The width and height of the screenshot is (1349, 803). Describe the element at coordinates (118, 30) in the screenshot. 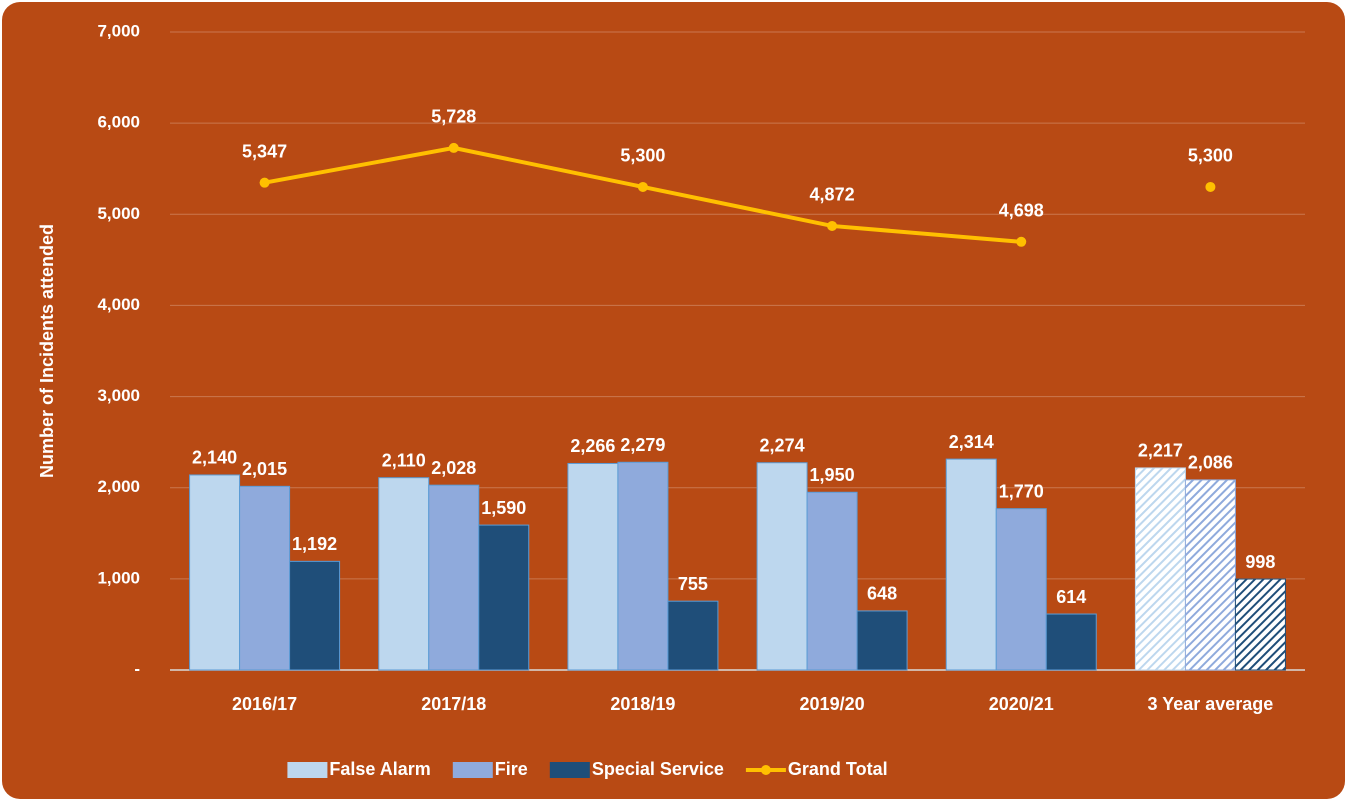

I see `y-tick-label: 7,000` at that location.